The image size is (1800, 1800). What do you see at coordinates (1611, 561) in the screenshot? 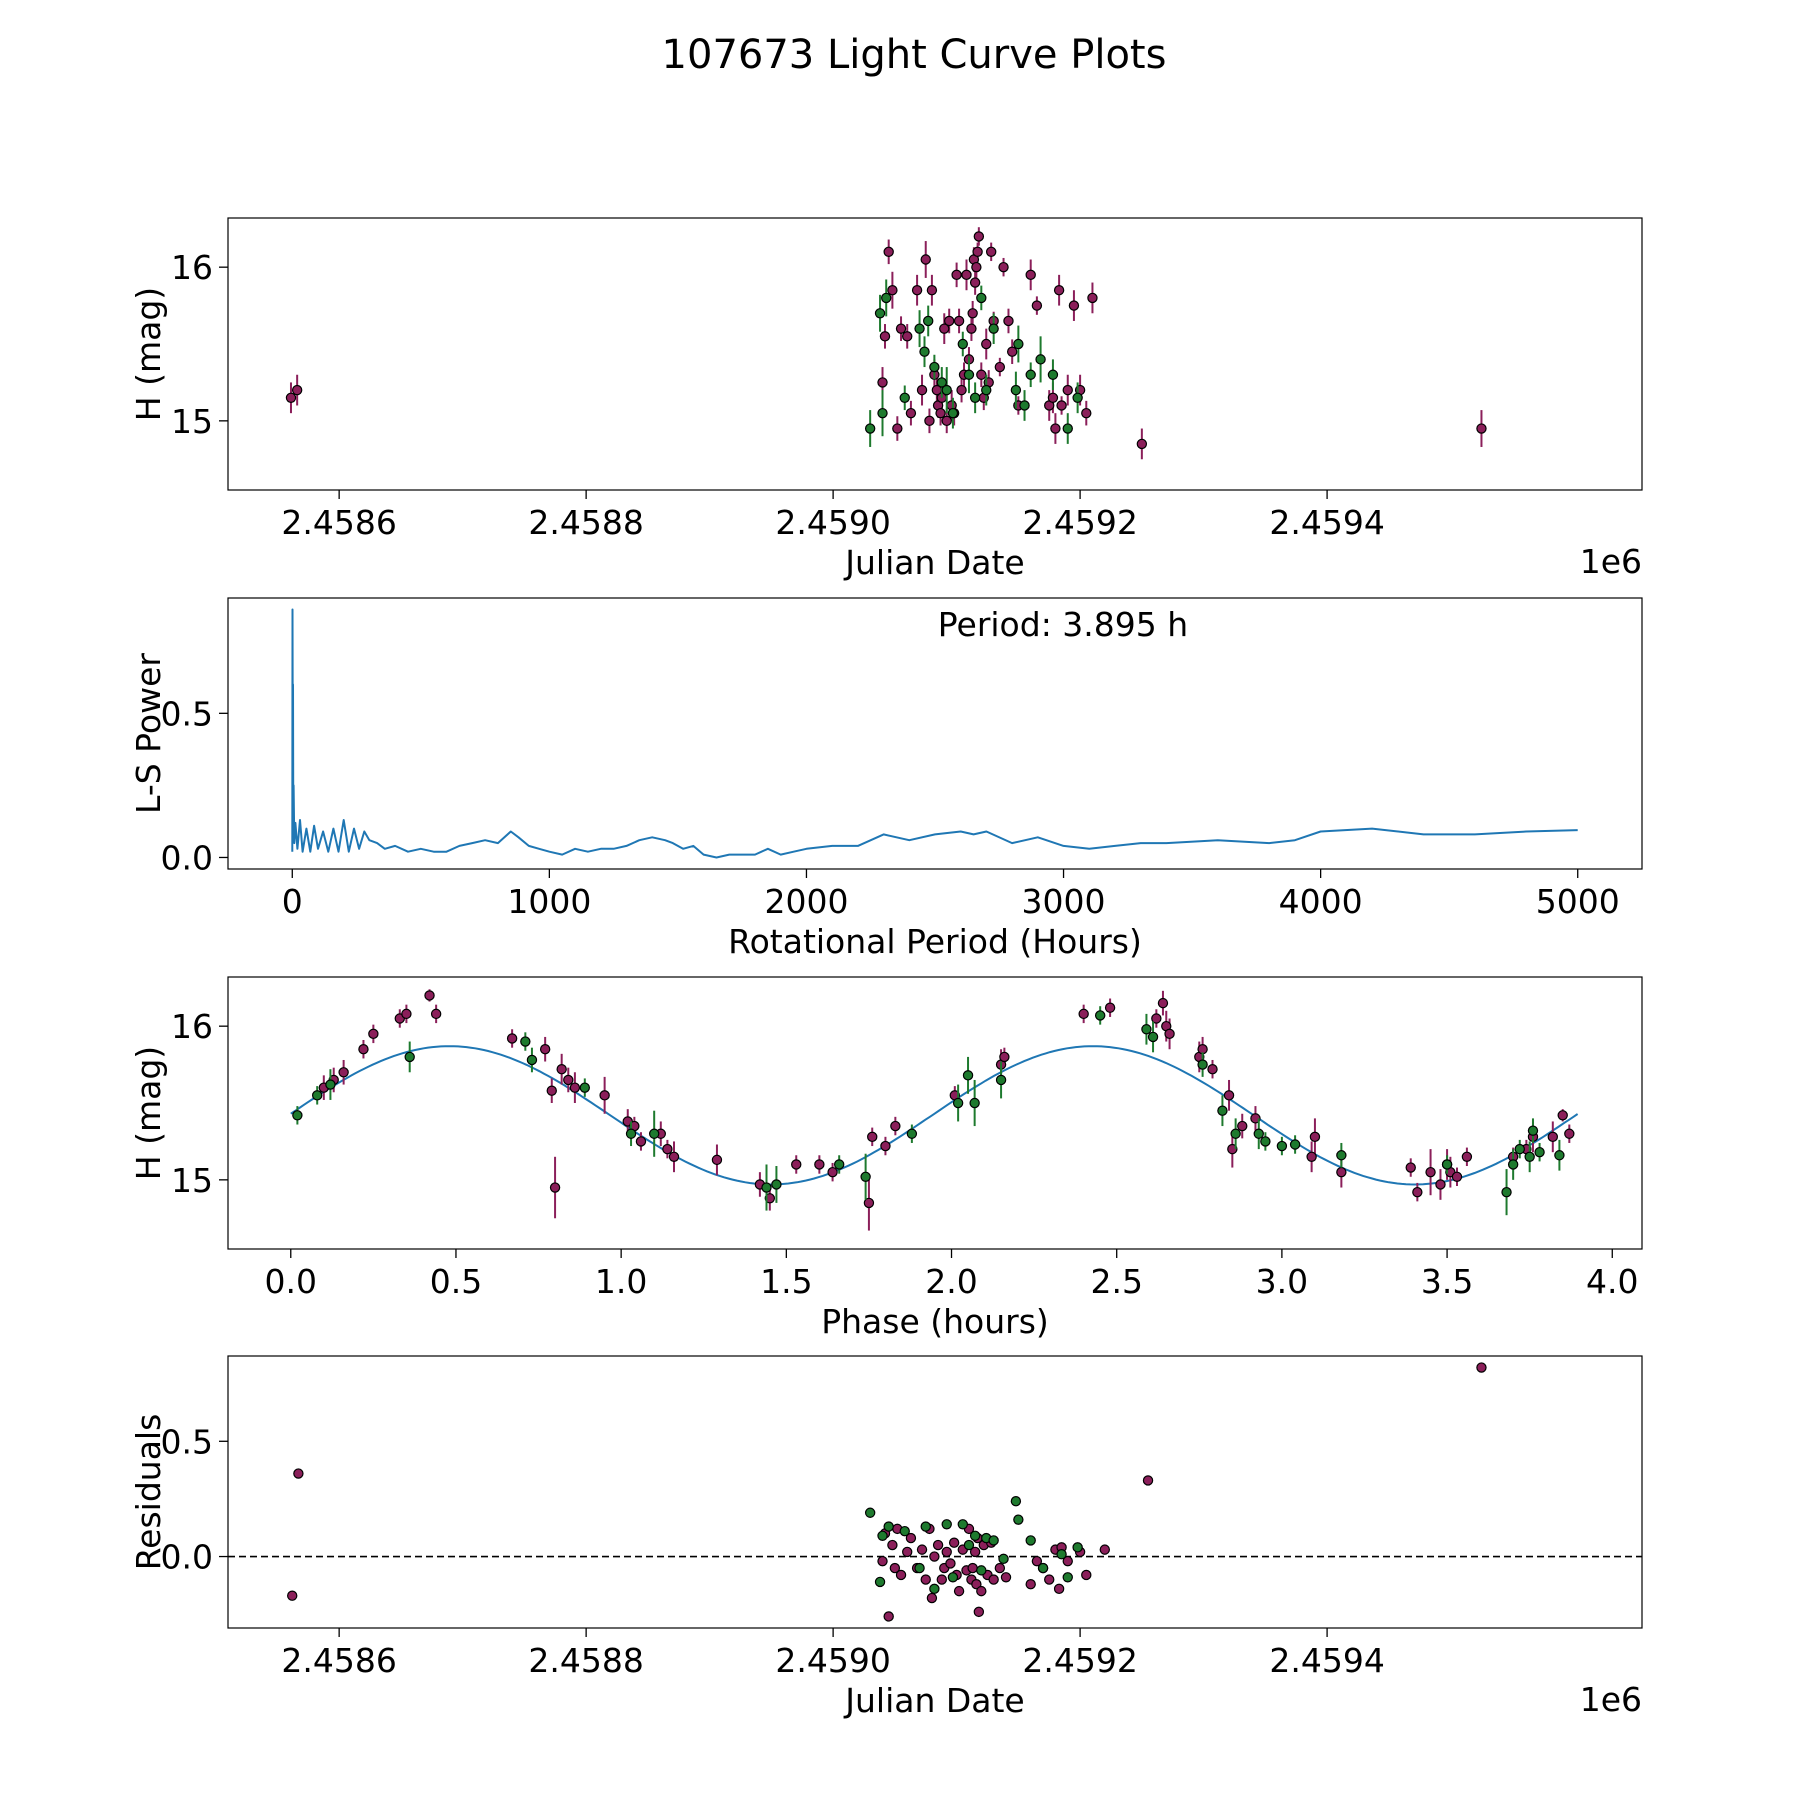
I see `x-offset-label: 1e6` at bounding box center [1611, 561].